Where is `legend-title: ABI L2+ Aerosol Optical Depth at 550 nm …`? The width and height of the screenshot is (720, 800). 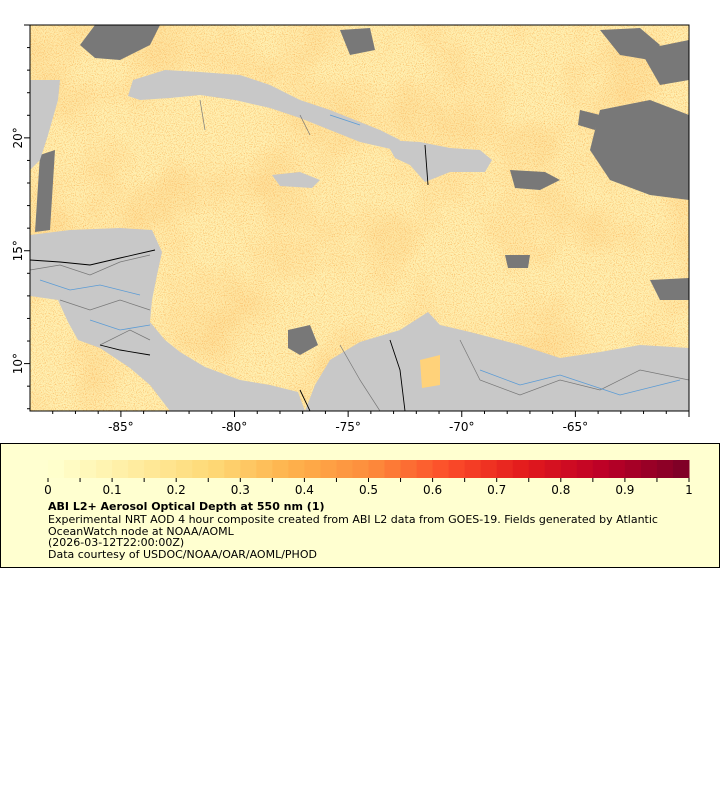
legend-title: ABI L2+ Aerosol Optical Depth at 550 nm … is located at coordinates (186, 506).